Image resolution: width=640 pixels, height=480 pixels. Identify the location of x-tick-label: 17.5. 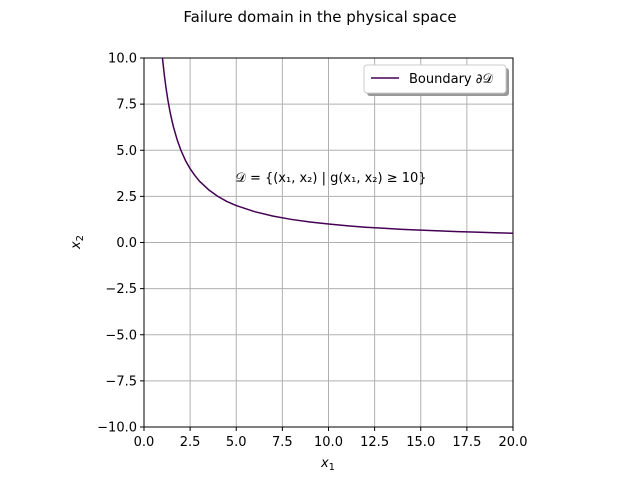
(466, 442).